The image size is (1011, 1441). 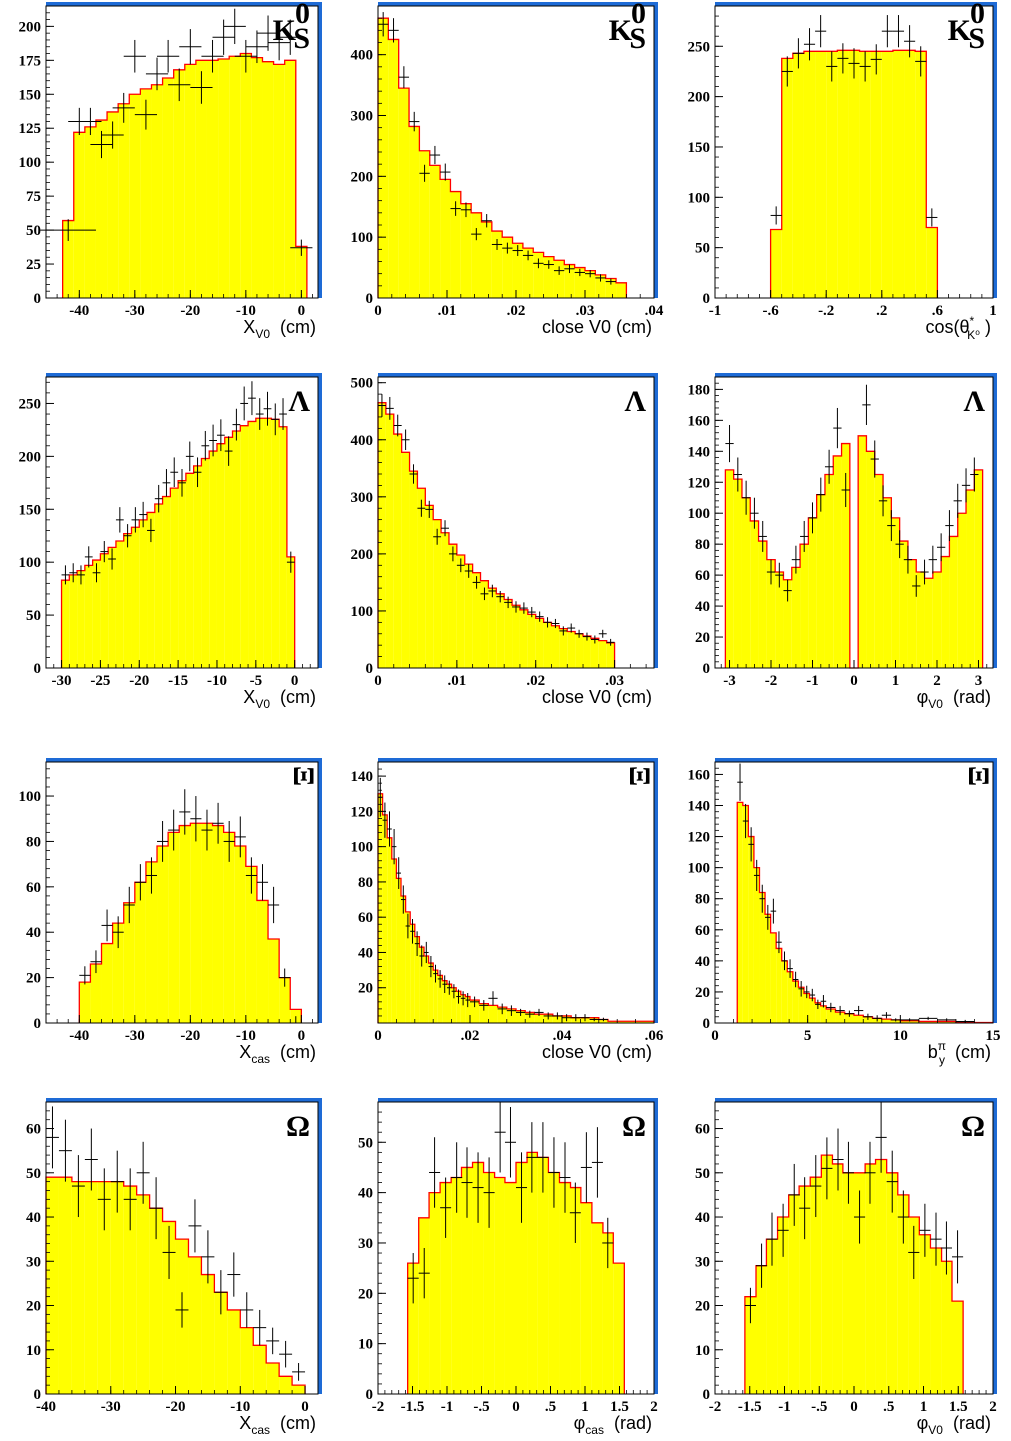 What do you see at coordinates (30, 27) in the screenshot?
I see `y-tick-label: 200` at bounding box center [30, 27].